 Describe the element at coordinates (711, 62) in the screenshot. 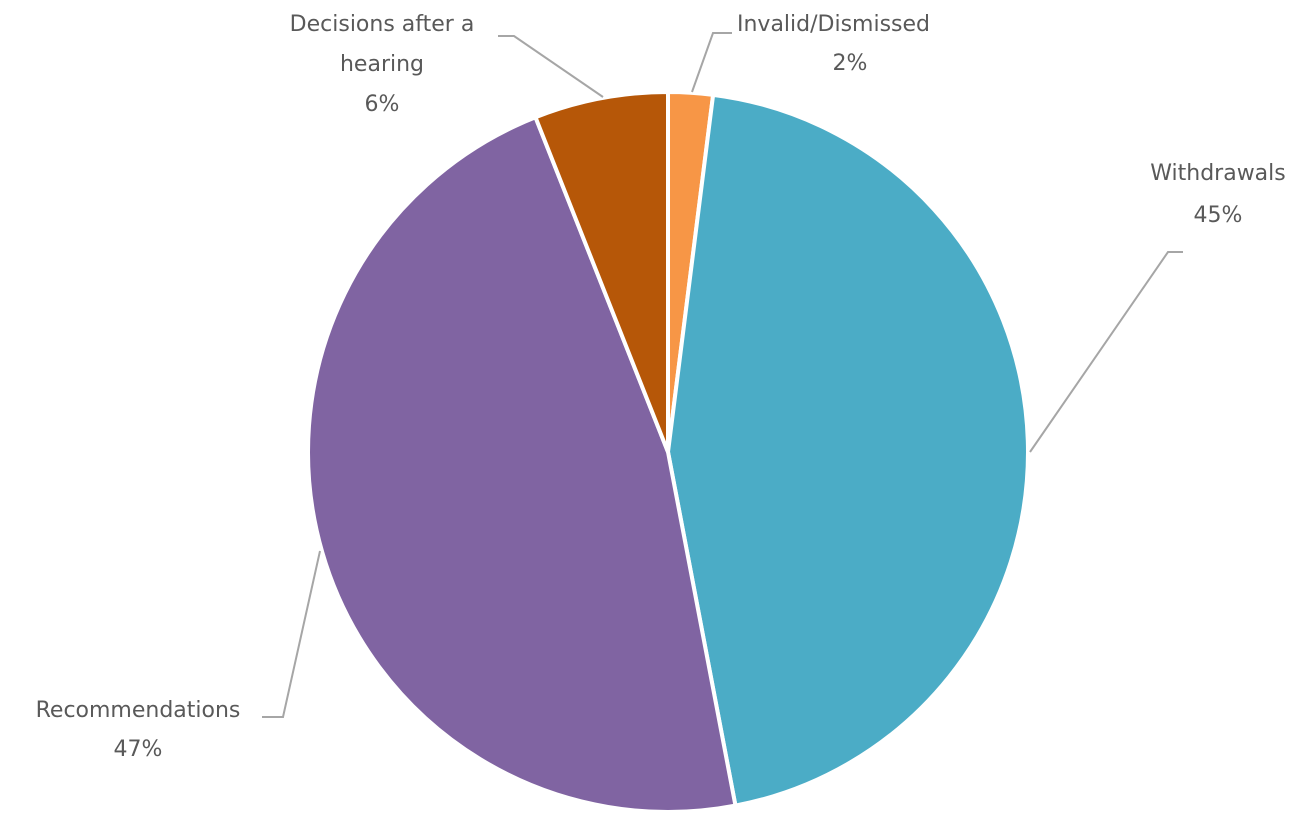

I see `leader-line-invalid-dismissed` at that location.